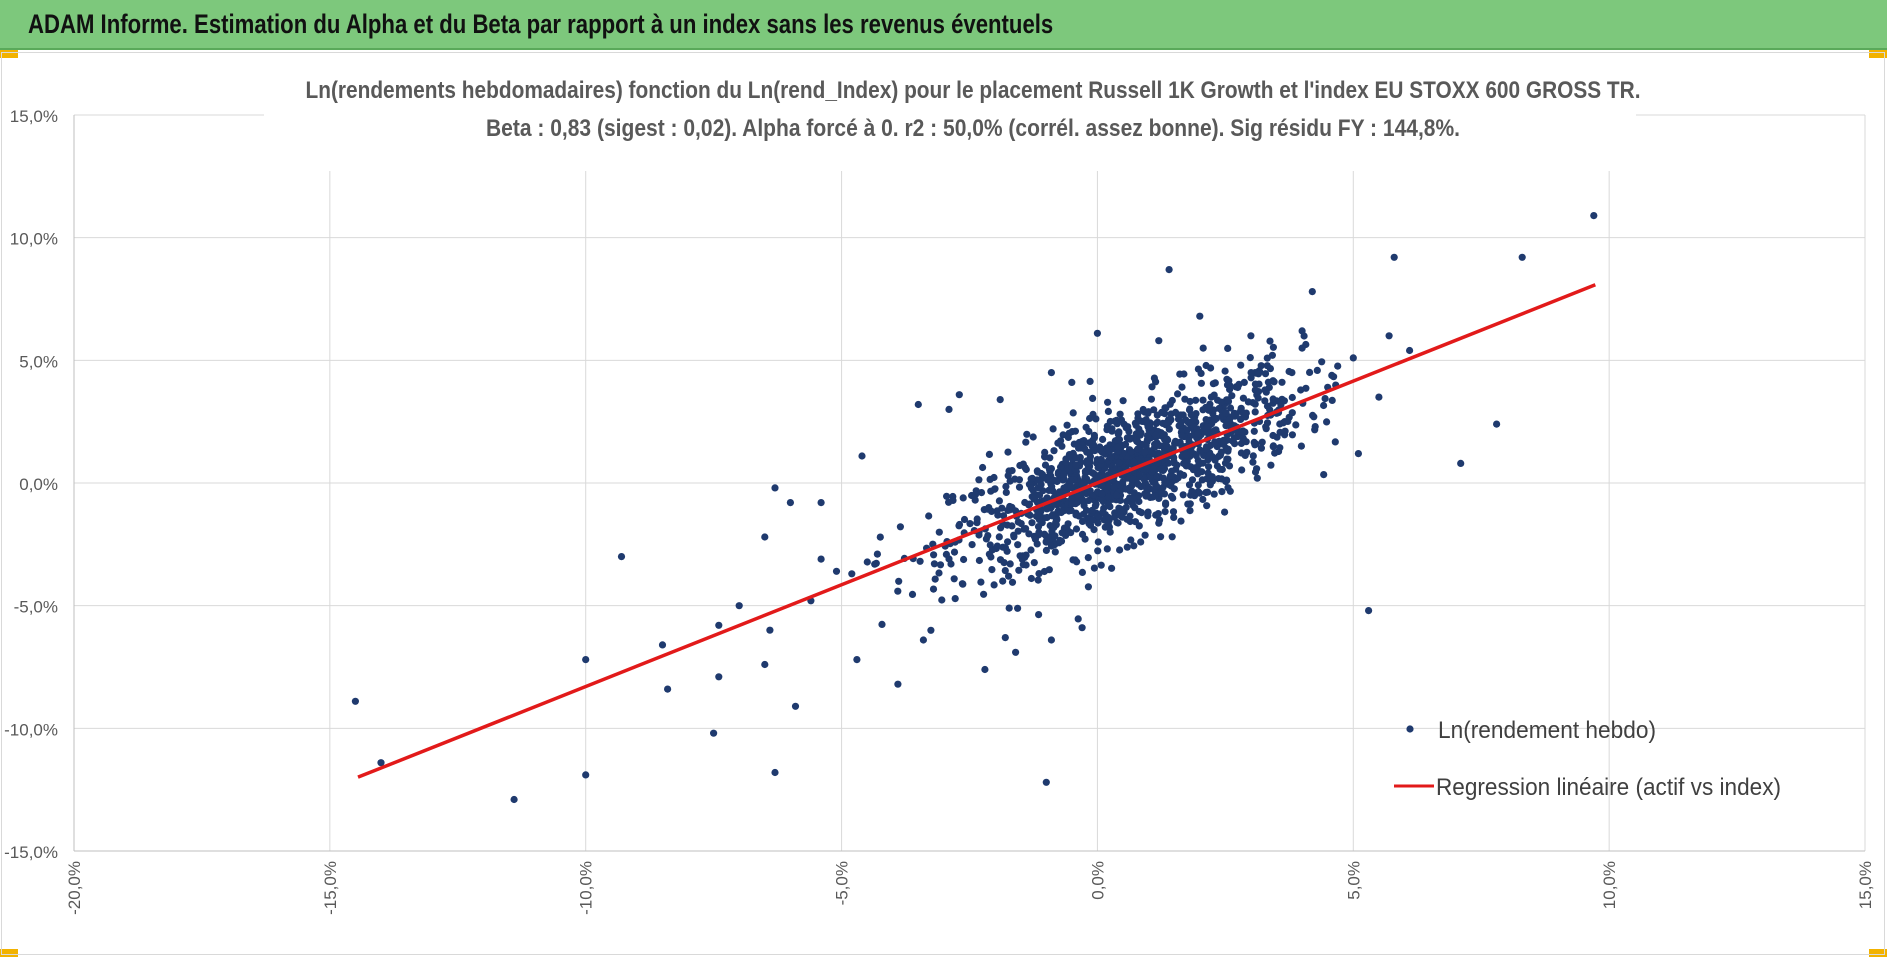  What do you see at coordinates (1097, 880) in the screenshot?
I see `x-tick-label: 0,0%` at bounding box center [1097, 880].